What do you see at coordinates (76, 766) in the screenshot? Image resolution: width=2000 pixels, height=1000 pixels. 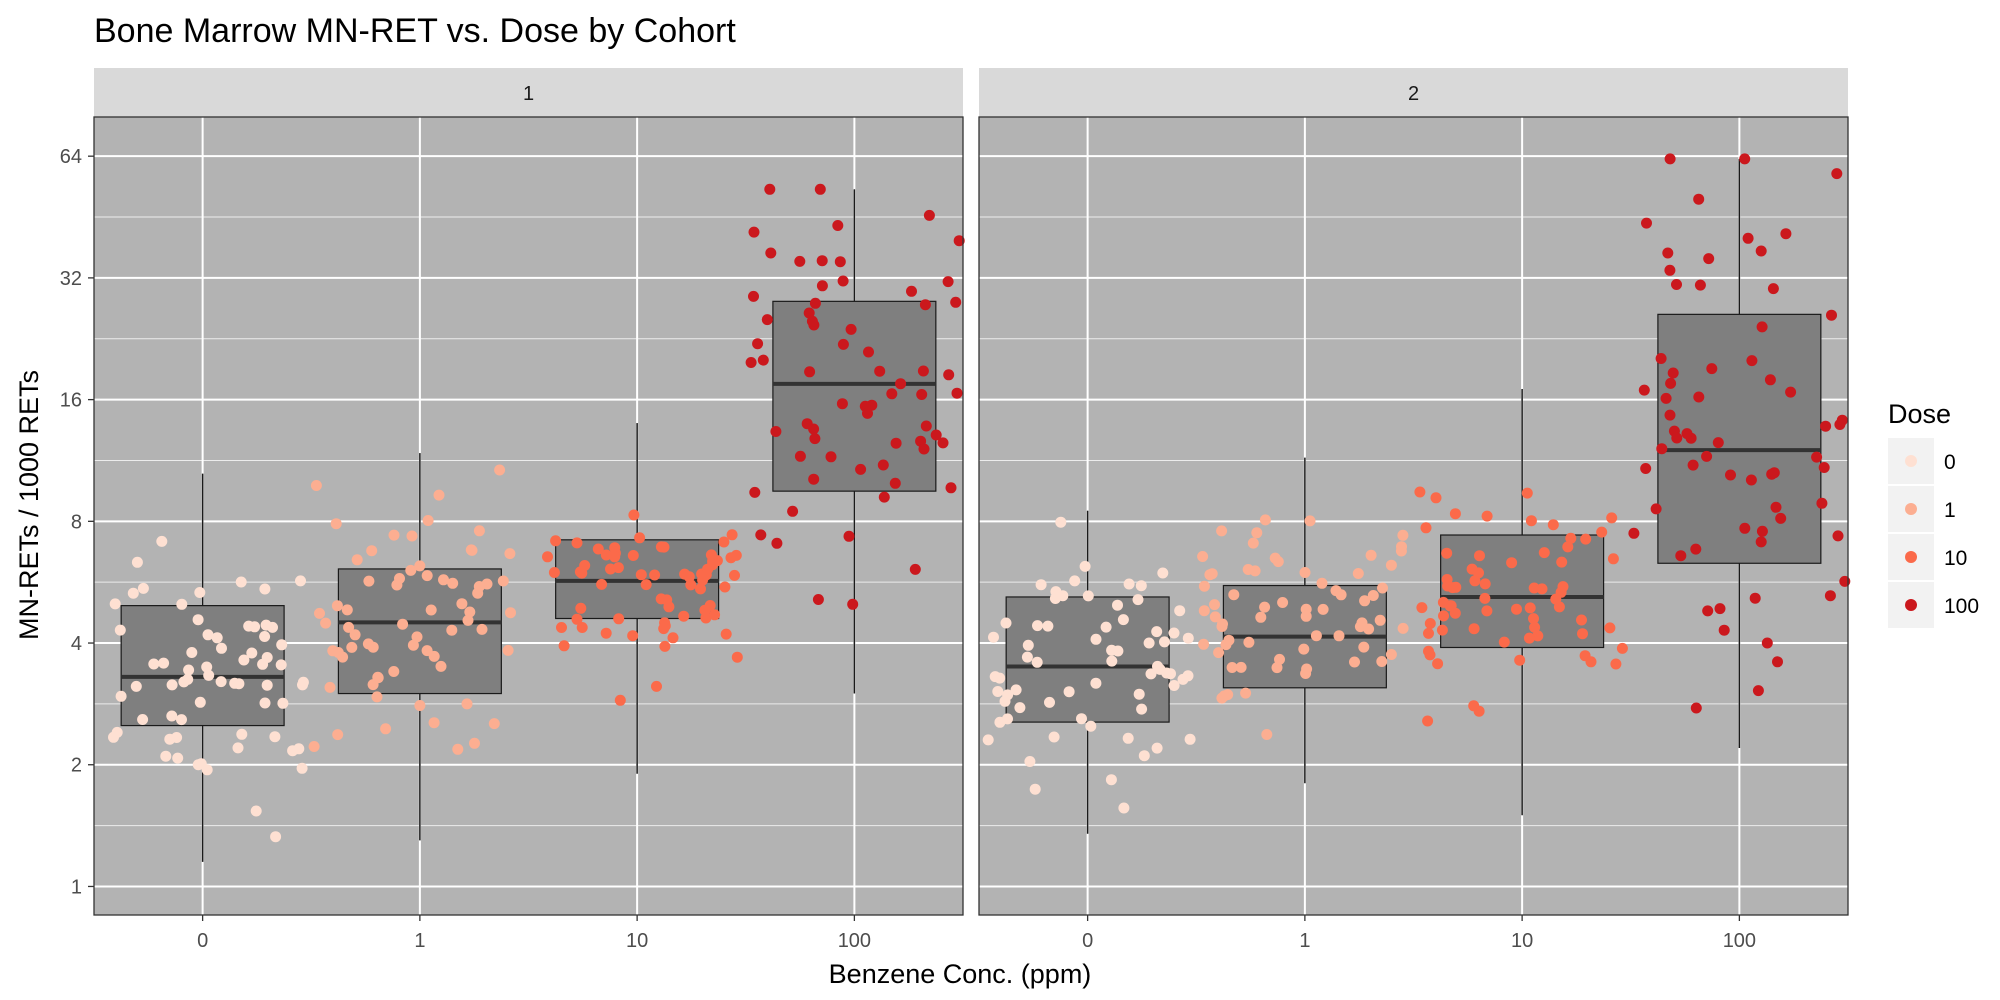 I see `y-tick-label: 2` at bounding box center [76, 766].